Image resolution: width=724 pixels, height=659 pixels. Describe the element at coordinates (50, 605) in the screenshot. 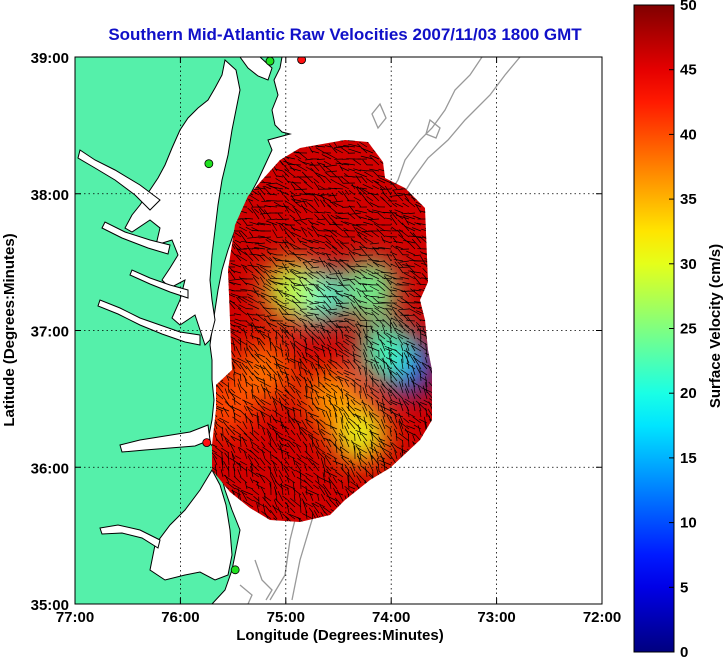

I see `y-tick-label: 35:00` at that location.